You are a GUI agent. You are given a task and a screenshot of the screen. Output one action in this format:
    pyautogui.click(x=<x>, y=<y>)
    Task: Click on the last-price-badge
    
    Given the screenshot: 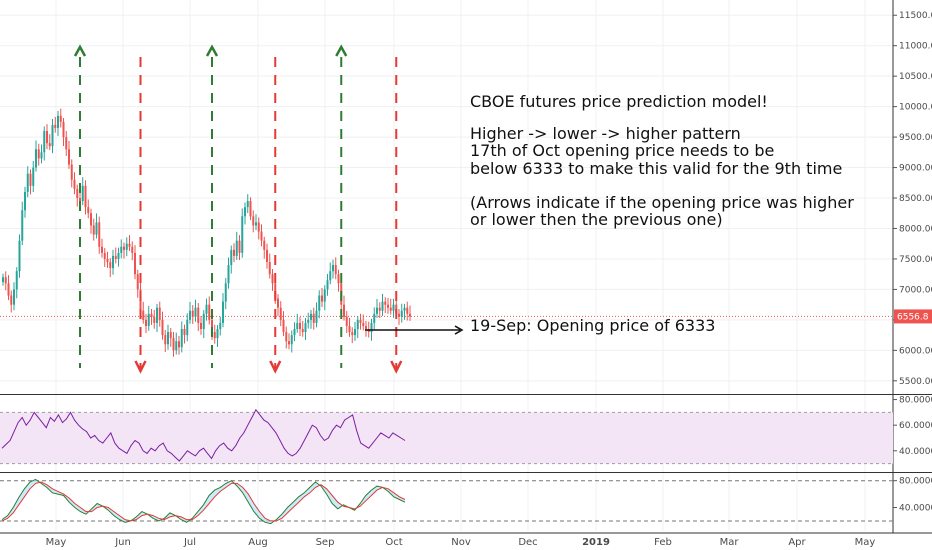 What is the action you would take?
    pyautogui.click(x=913, y=316)
    